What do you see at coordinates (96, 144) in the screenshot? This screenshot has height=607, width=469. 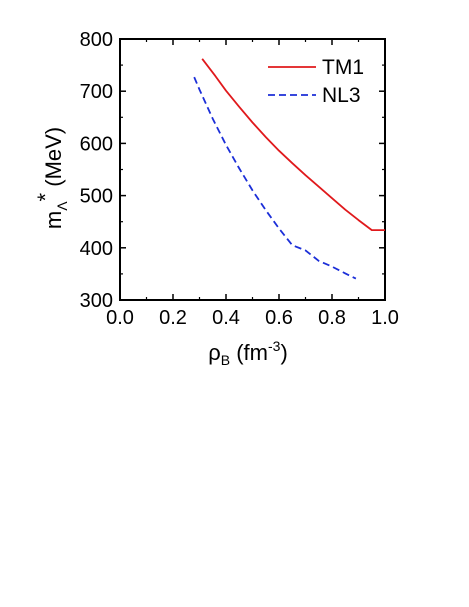 I see `y-tick-label: 600` at bounding box center [96, 144].